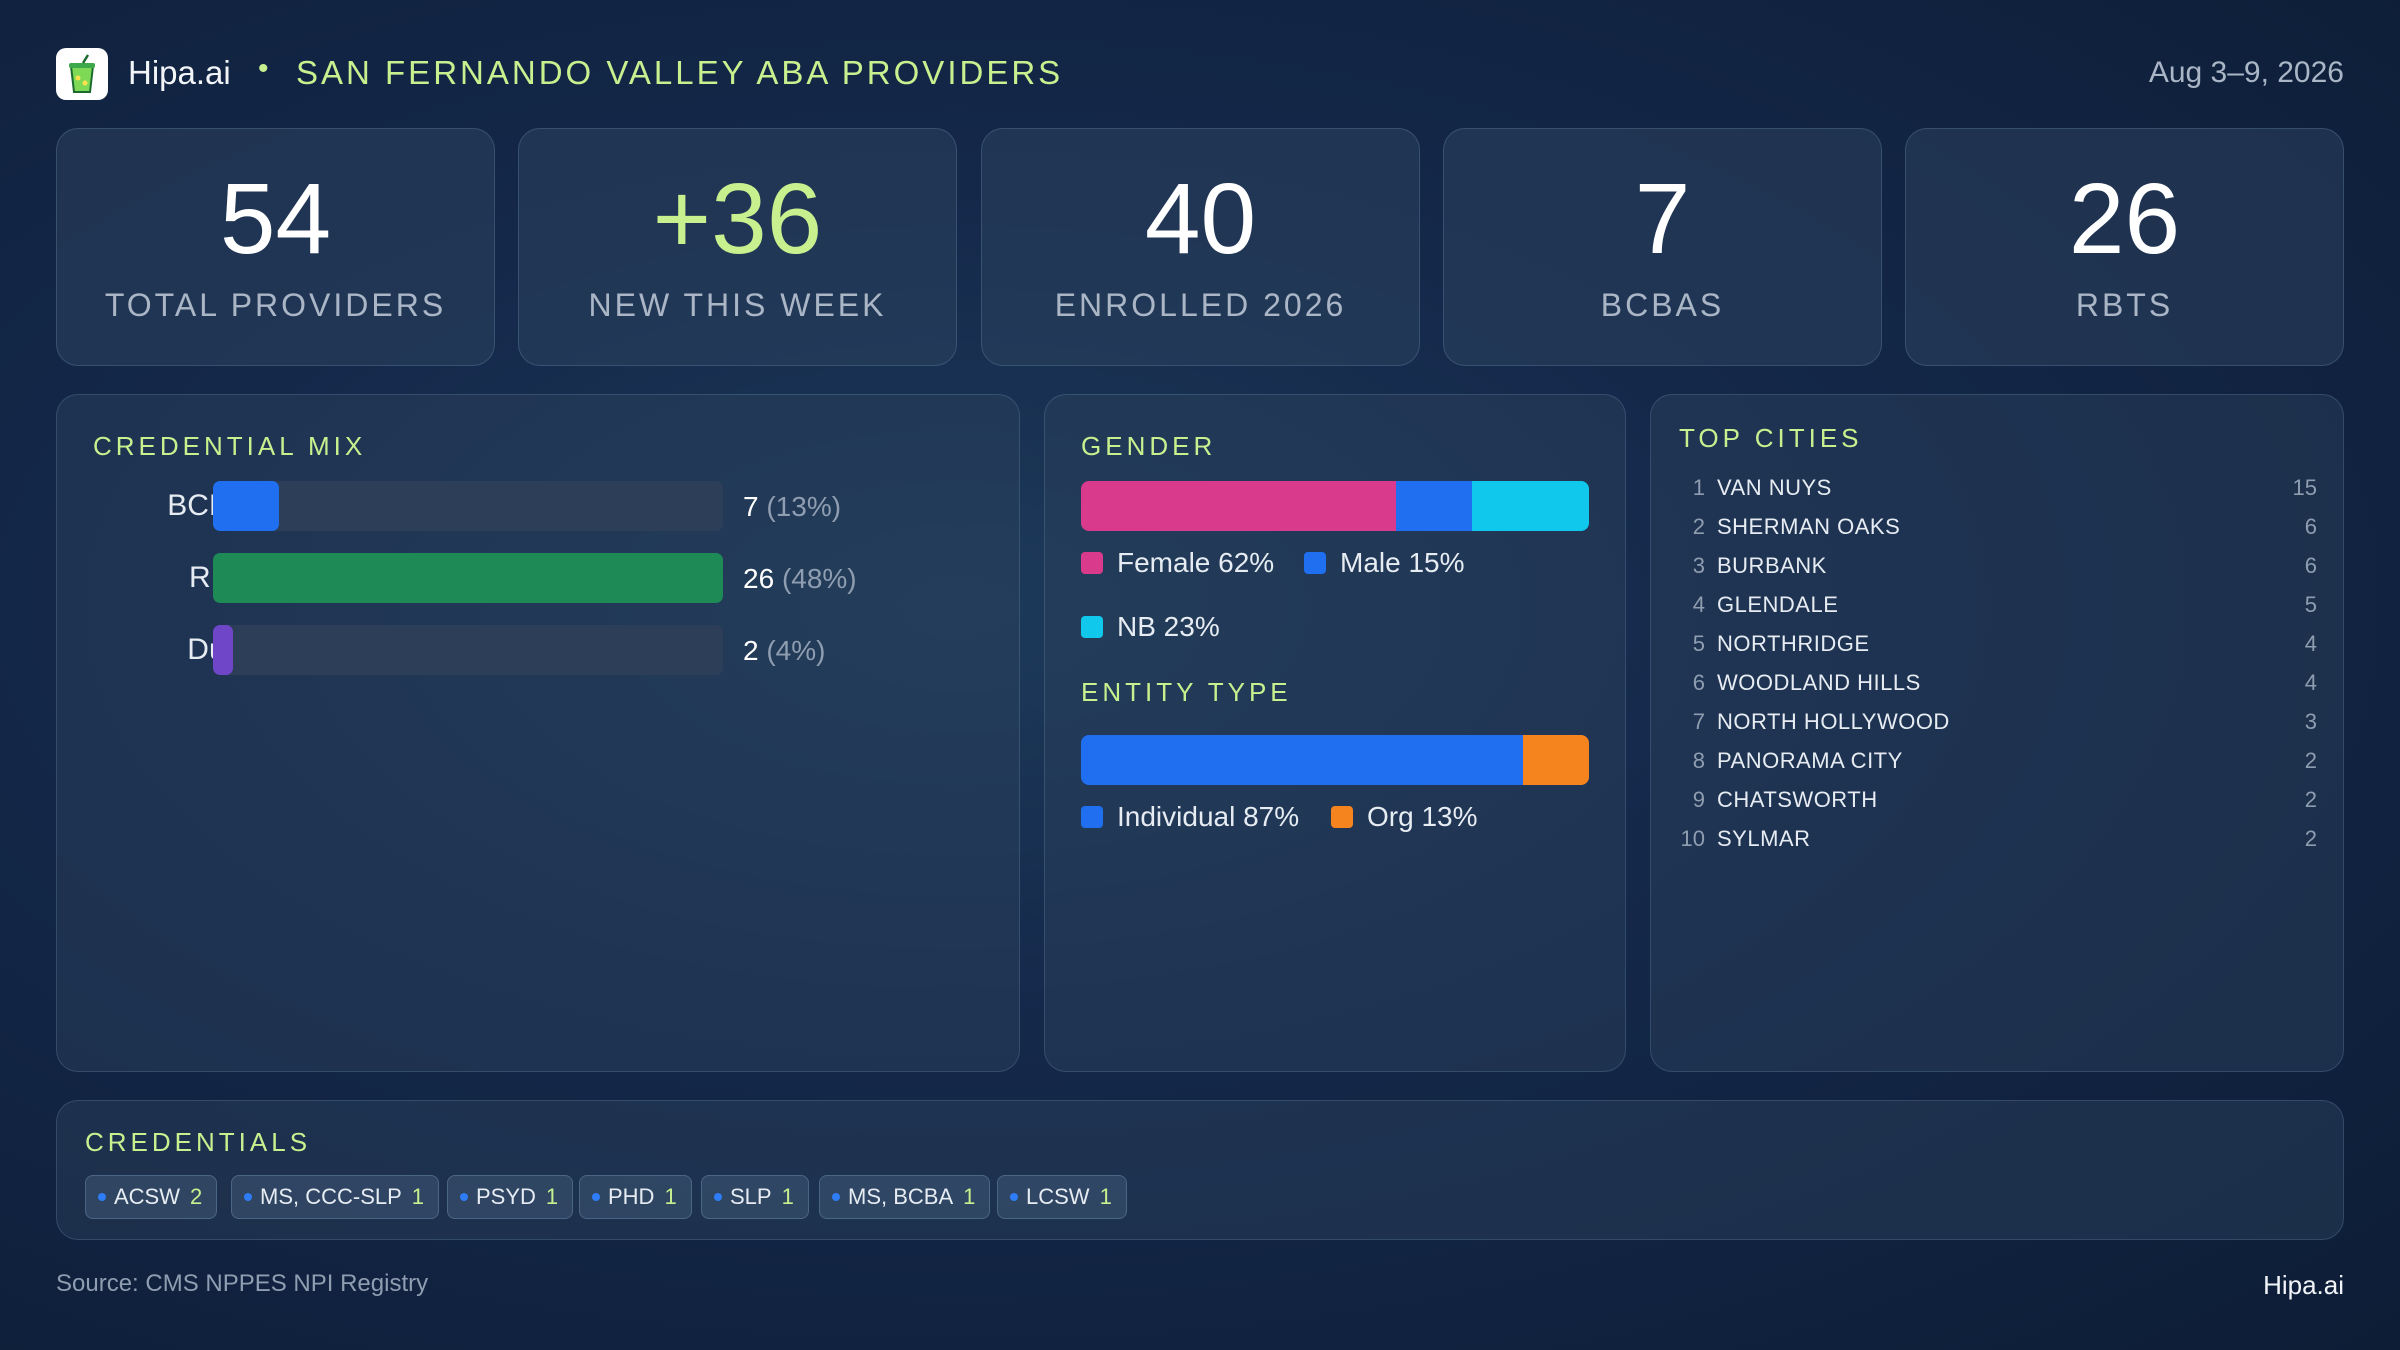 Image resolution: width=2400 pixels, height=1350 pixels. What do you see at coordinates (1200, 219) in the screenshot?
I see `kpi-value: 40` at bounding box center [1200, 219].